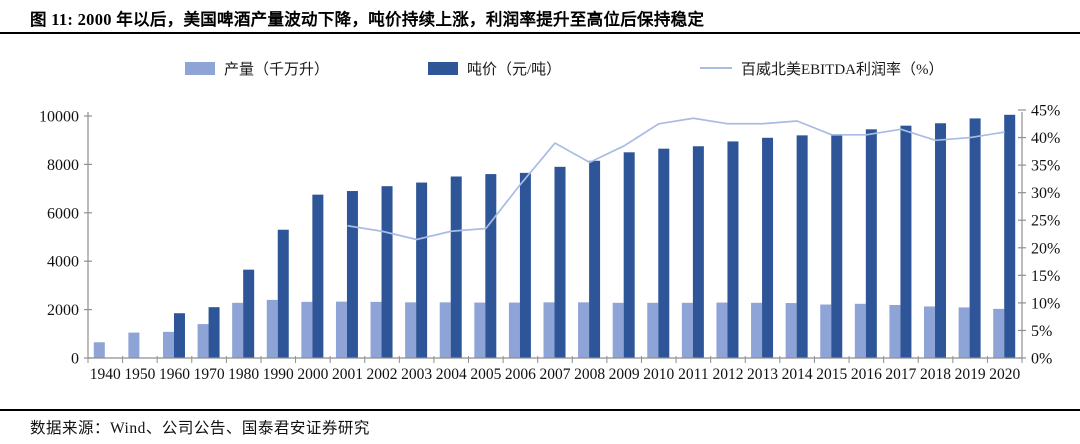 This screenshot has height=444, width=1080. I want to click on data-source: 数据来源：Wind、公司公告、国泰君安证券研究, so click(200, 428).